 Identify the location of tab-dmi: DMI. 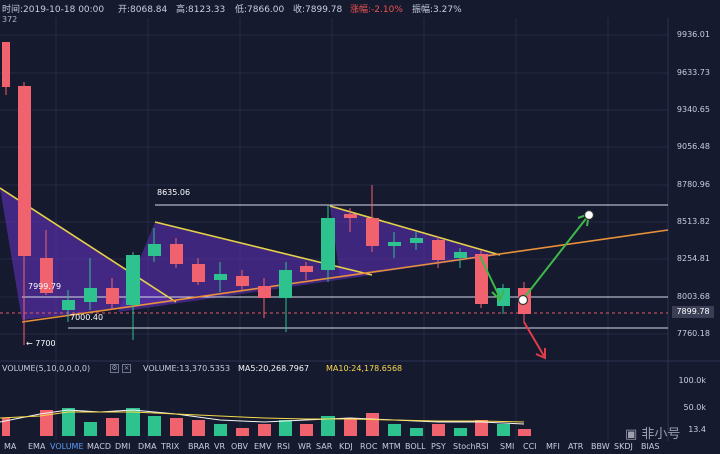
(123, 446).